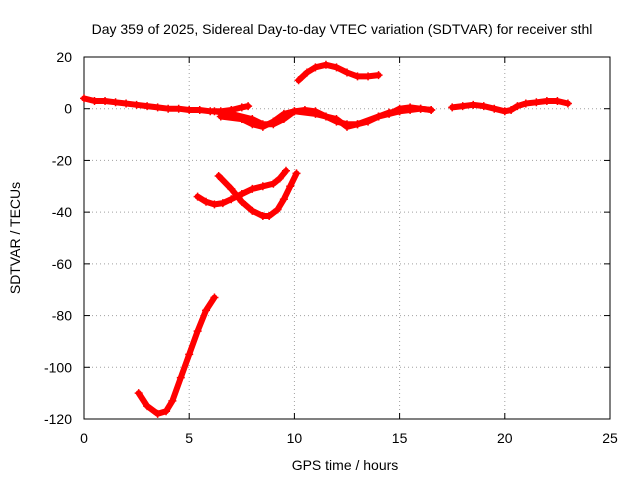  What do you see at coordinates (15, 238) in the screenshot?
I see `y-axis-label: SDTVAR / TECUs` at bounding box center [15, 238].